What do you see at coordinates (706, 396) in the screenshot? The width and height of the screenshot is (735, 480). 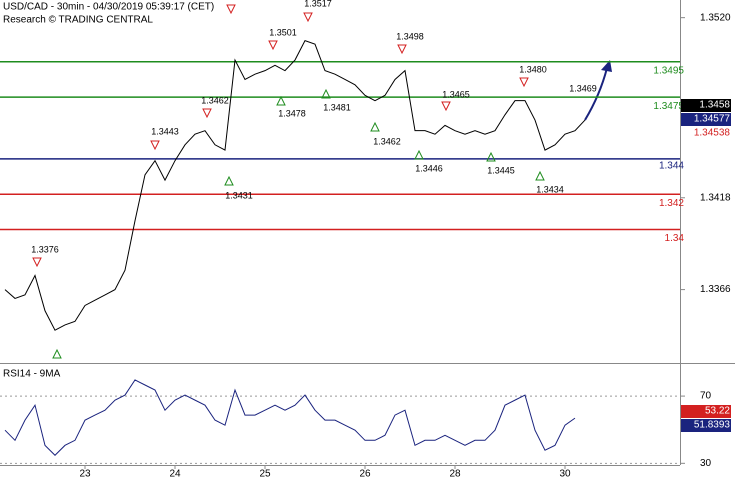 I see `y-tick-label: 70` at bounding box center [706, 396].